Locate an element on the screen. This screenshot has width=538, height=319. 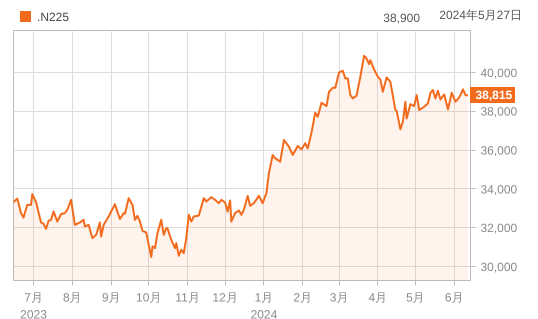
x-tick-label: 3月 is located at coordinates (339, 297).